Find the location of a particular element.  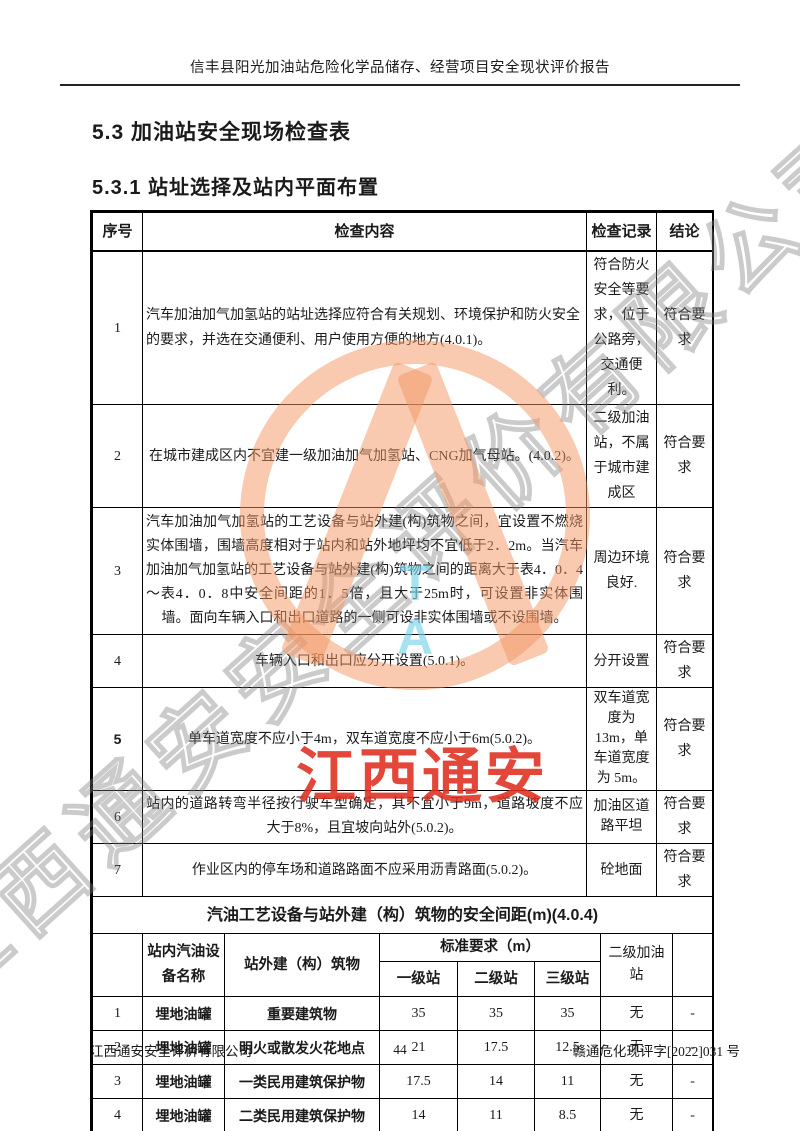

spacing-col-standard-group: 标准要求（m） is located at coordinates (490, 947).